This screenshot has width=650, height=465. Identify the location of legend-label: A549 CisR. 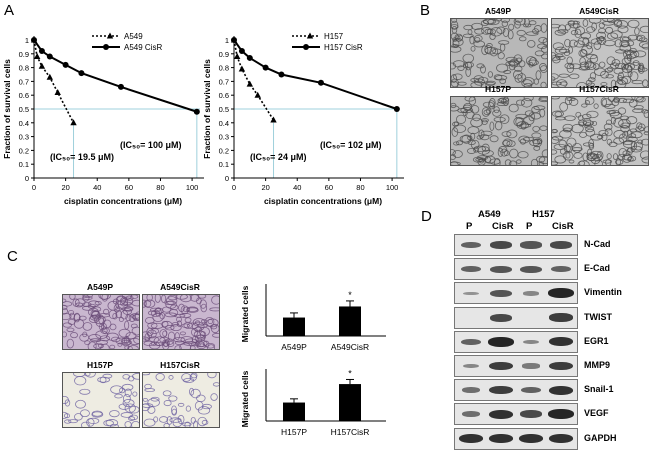
(143, 47).